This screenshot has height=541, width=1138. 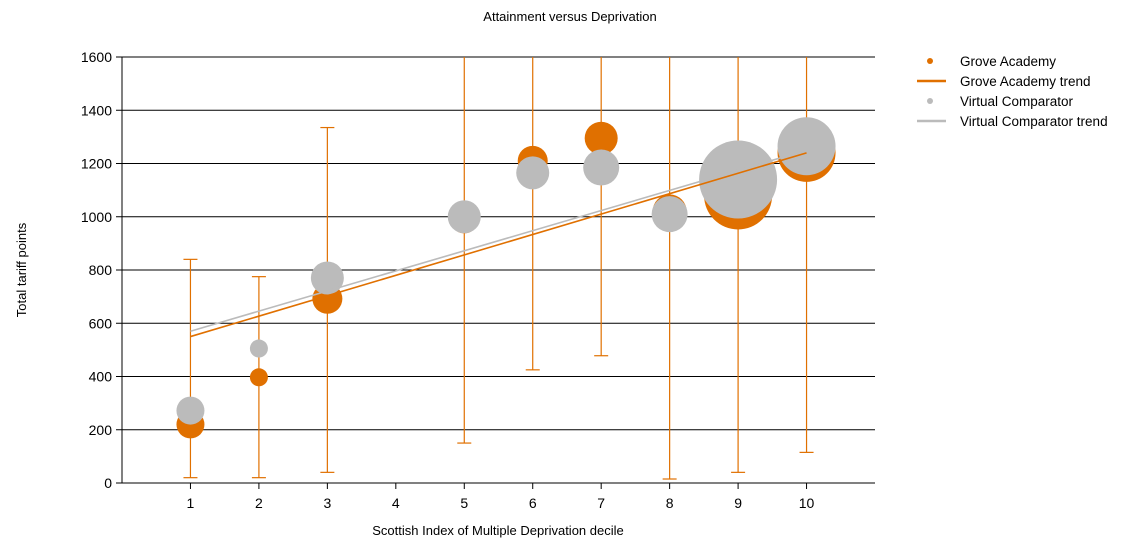 What do you see at coordinates (1034, 121) in the screenshot?
I see `legend-label: Virtual Comparator trend` at bounding box center [1034, 121].